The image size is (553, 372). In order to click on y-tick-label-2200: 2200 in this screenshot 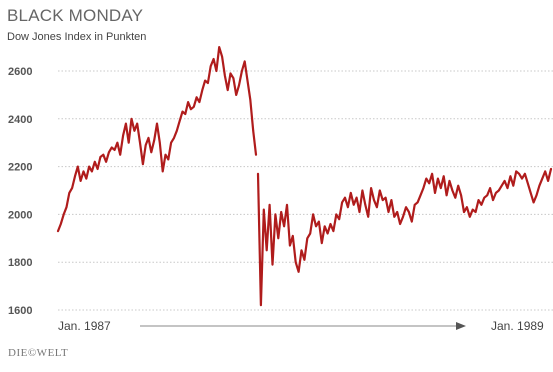, I will do `click(20, 168)`.